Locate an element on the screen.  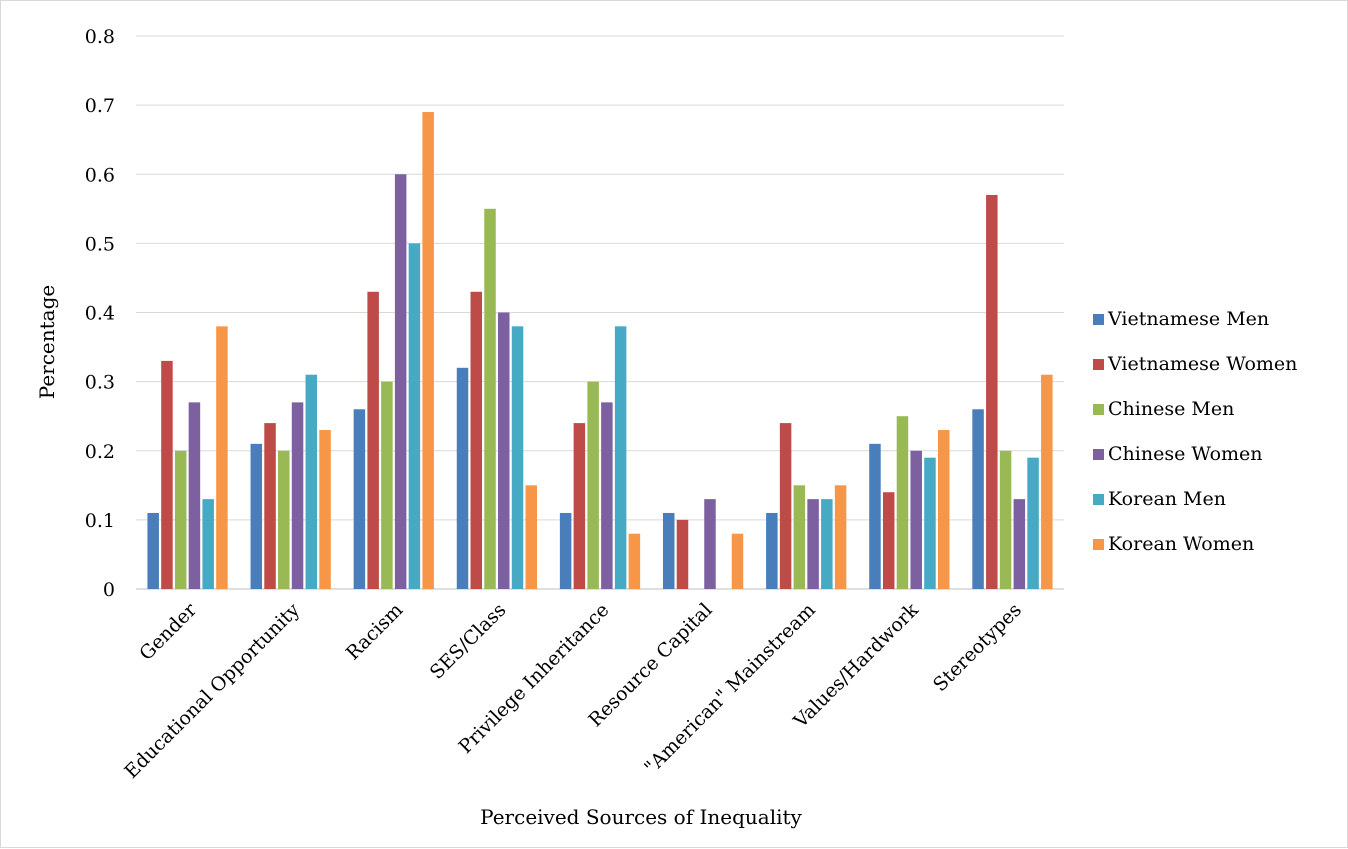
legend-label: Korean Women is located at coordinates (1181, 544).